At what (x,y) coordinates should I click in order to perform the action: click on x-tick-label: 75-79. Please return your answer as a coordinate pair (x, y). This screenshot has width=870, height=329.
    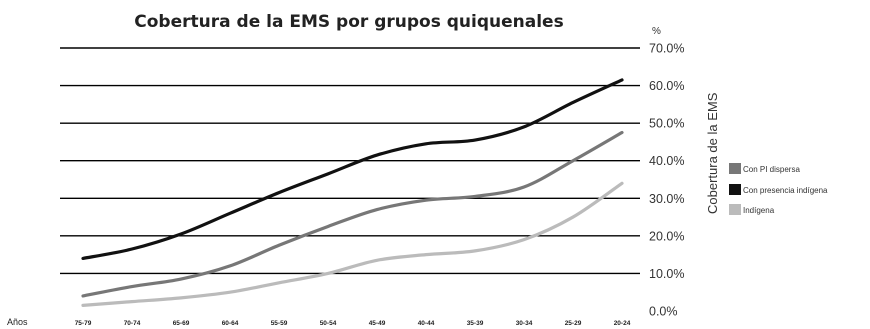
    Looking at the image, I should click on (83, 323).